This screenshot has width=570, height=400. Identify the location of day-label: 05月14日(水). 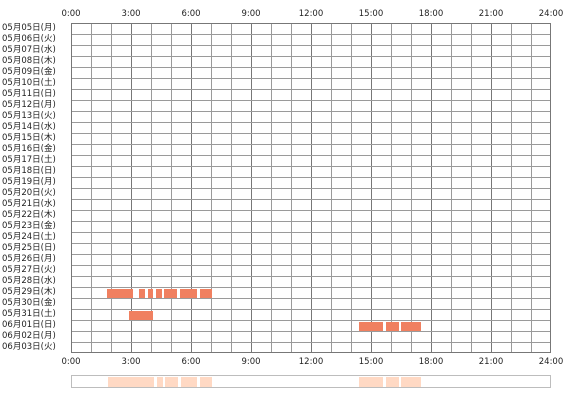
(29, 127).